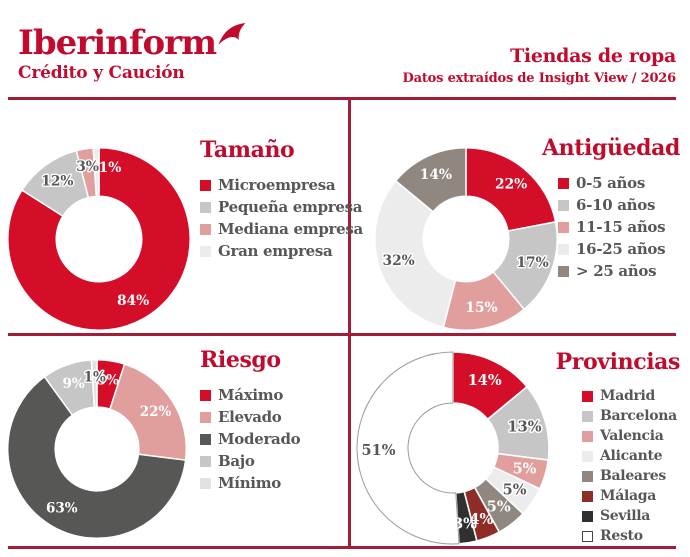 The width and height of the screenshot is (690, 557). What do you see at coordinates (290, 229) in the screenshot?
I see `legend-label: Mediana empresa` at bounding box center [290, 229].